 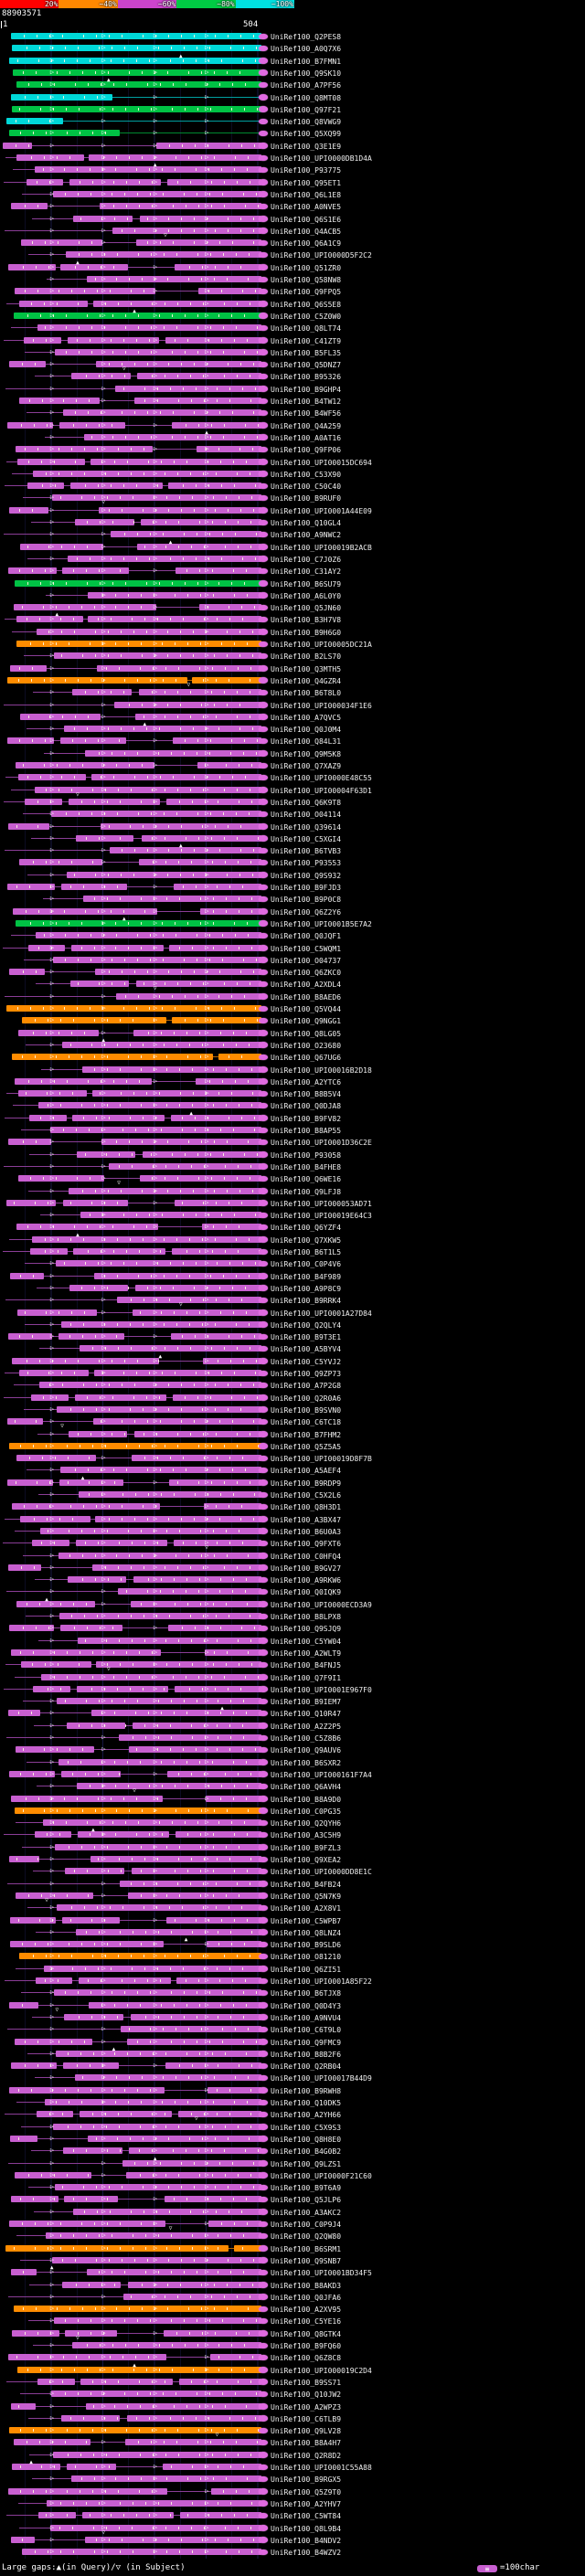 I want to click on alignment-row: ▷ ▷ ▷ ▷ UniRef100_Q7XAZ9, so click(x=293, y=765).